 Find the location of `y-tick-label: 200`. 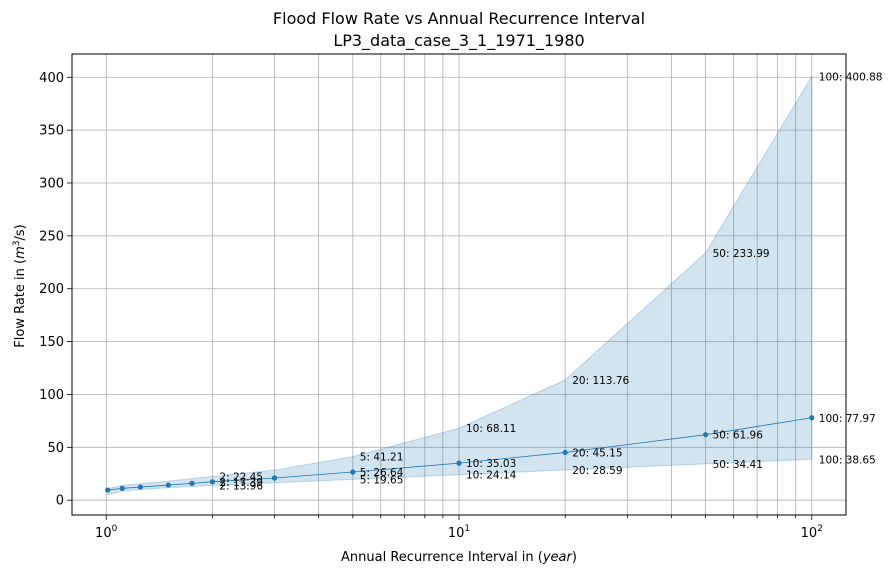

y-tick-label: 200 is located at coordinates (51, 289).